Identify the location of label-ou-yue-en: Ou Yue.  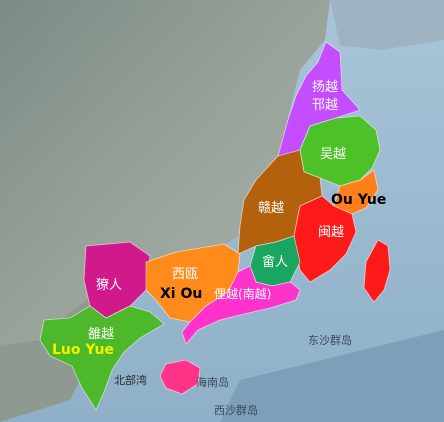
(358, 200).